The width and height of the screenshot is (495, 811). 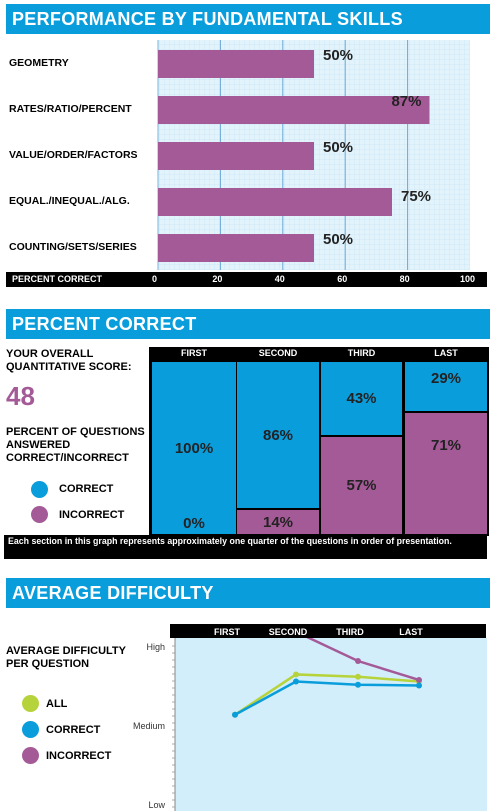 What do you see at coordinates (92, 515) in the screenshot?
I see `legend-incorrect-label: INCORRECT` at bounding box center [92, 515].